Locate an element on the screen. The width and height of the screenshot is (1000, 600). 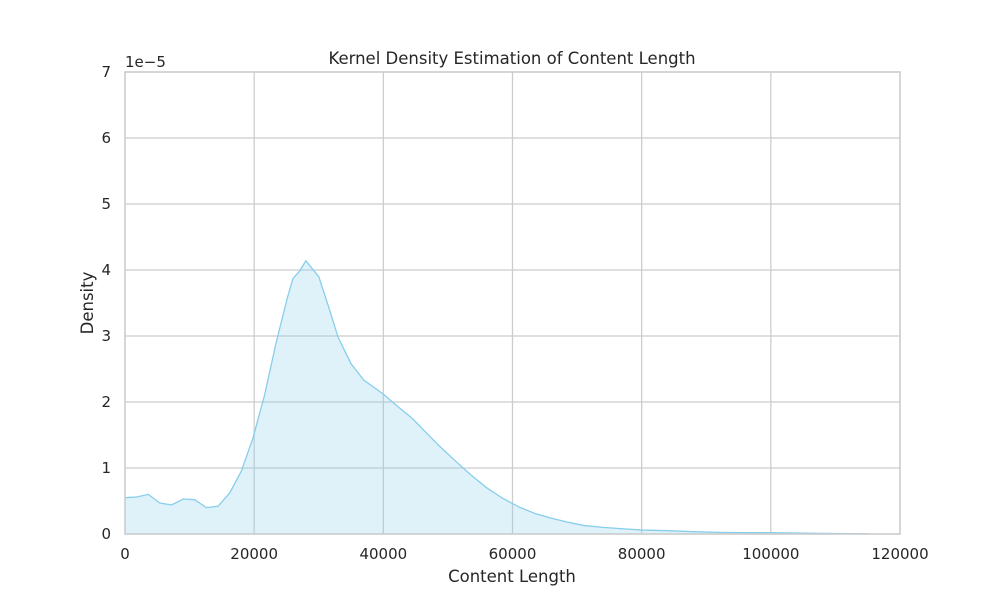
y-axis-title: Density is located at coordinates (87, 302).